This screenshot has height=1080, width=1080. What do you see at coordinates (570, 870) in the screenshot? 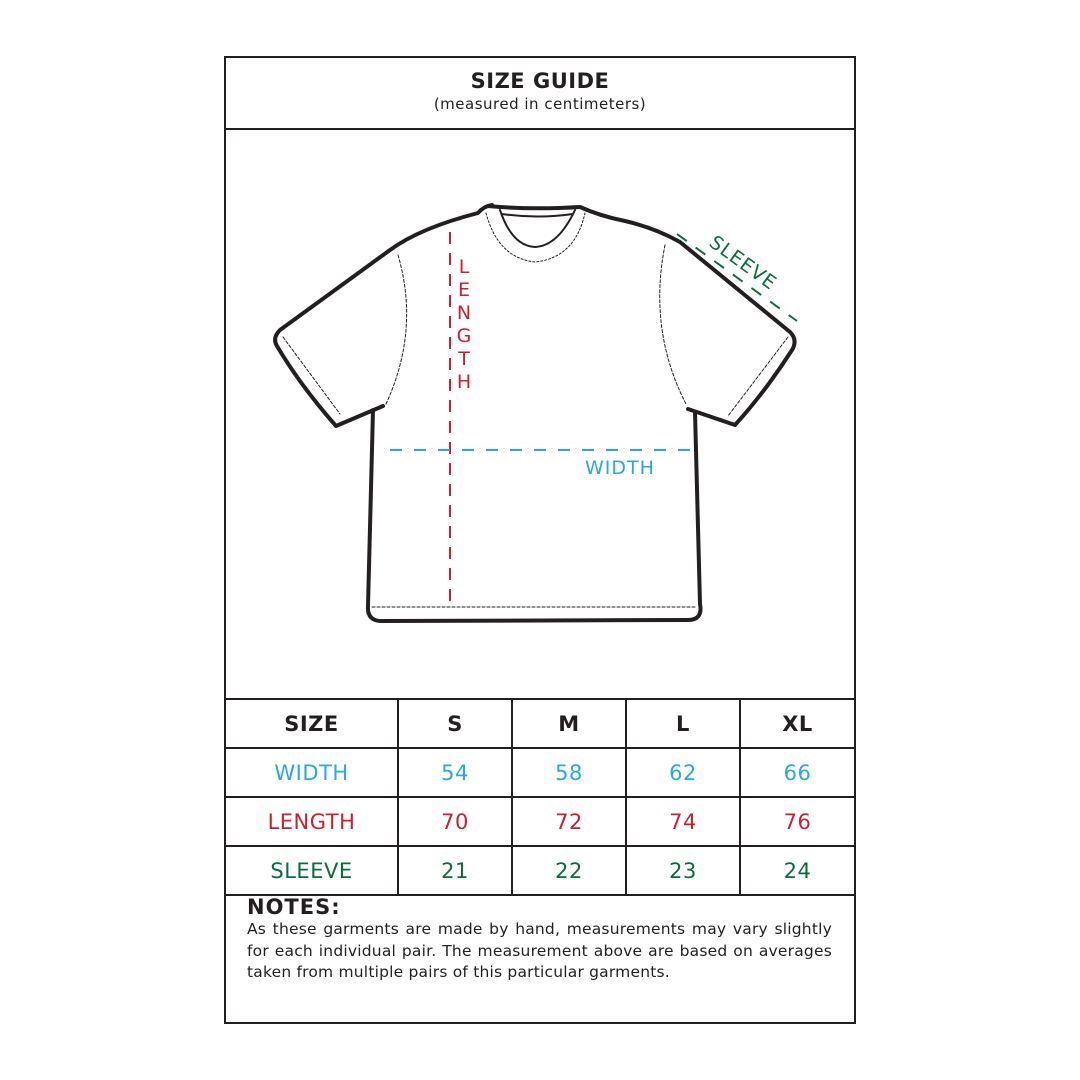
I see `table-cell: 22` at bounding box center [570, 870].